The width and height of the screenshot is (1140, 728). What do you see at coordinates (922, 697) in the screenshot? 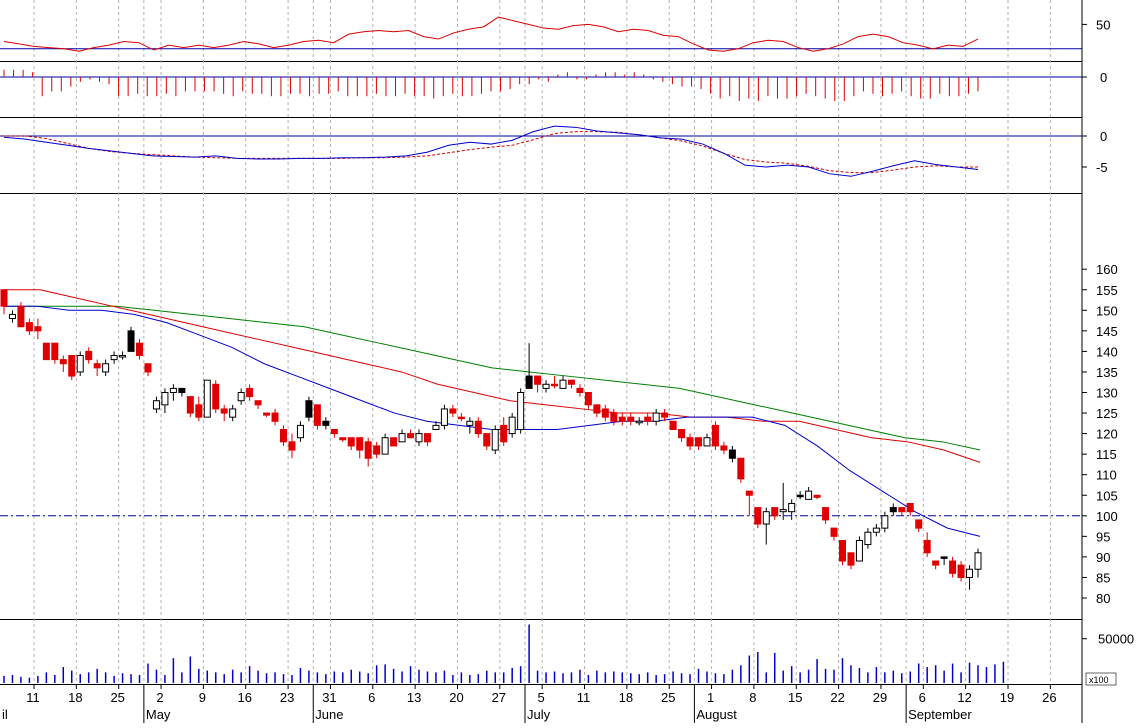
I see `x-tick-label: 6` at bounding box center [922, 697].